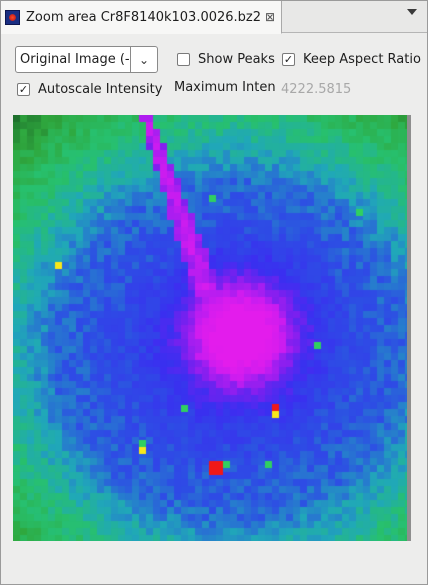 This screenshot has width=428, height=585. What do you see at coordinates (100, 89) in the screenshot?
I see `autoscale-intensity-label: Autoscale Intensity` at bounding box center [100, 89].